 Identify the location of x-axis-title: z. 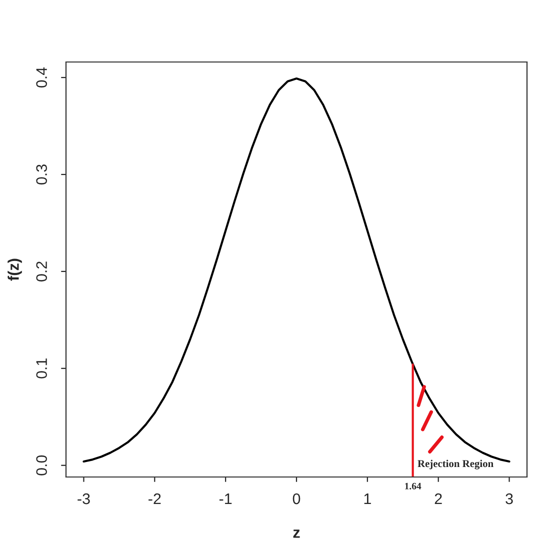
(296, 534).